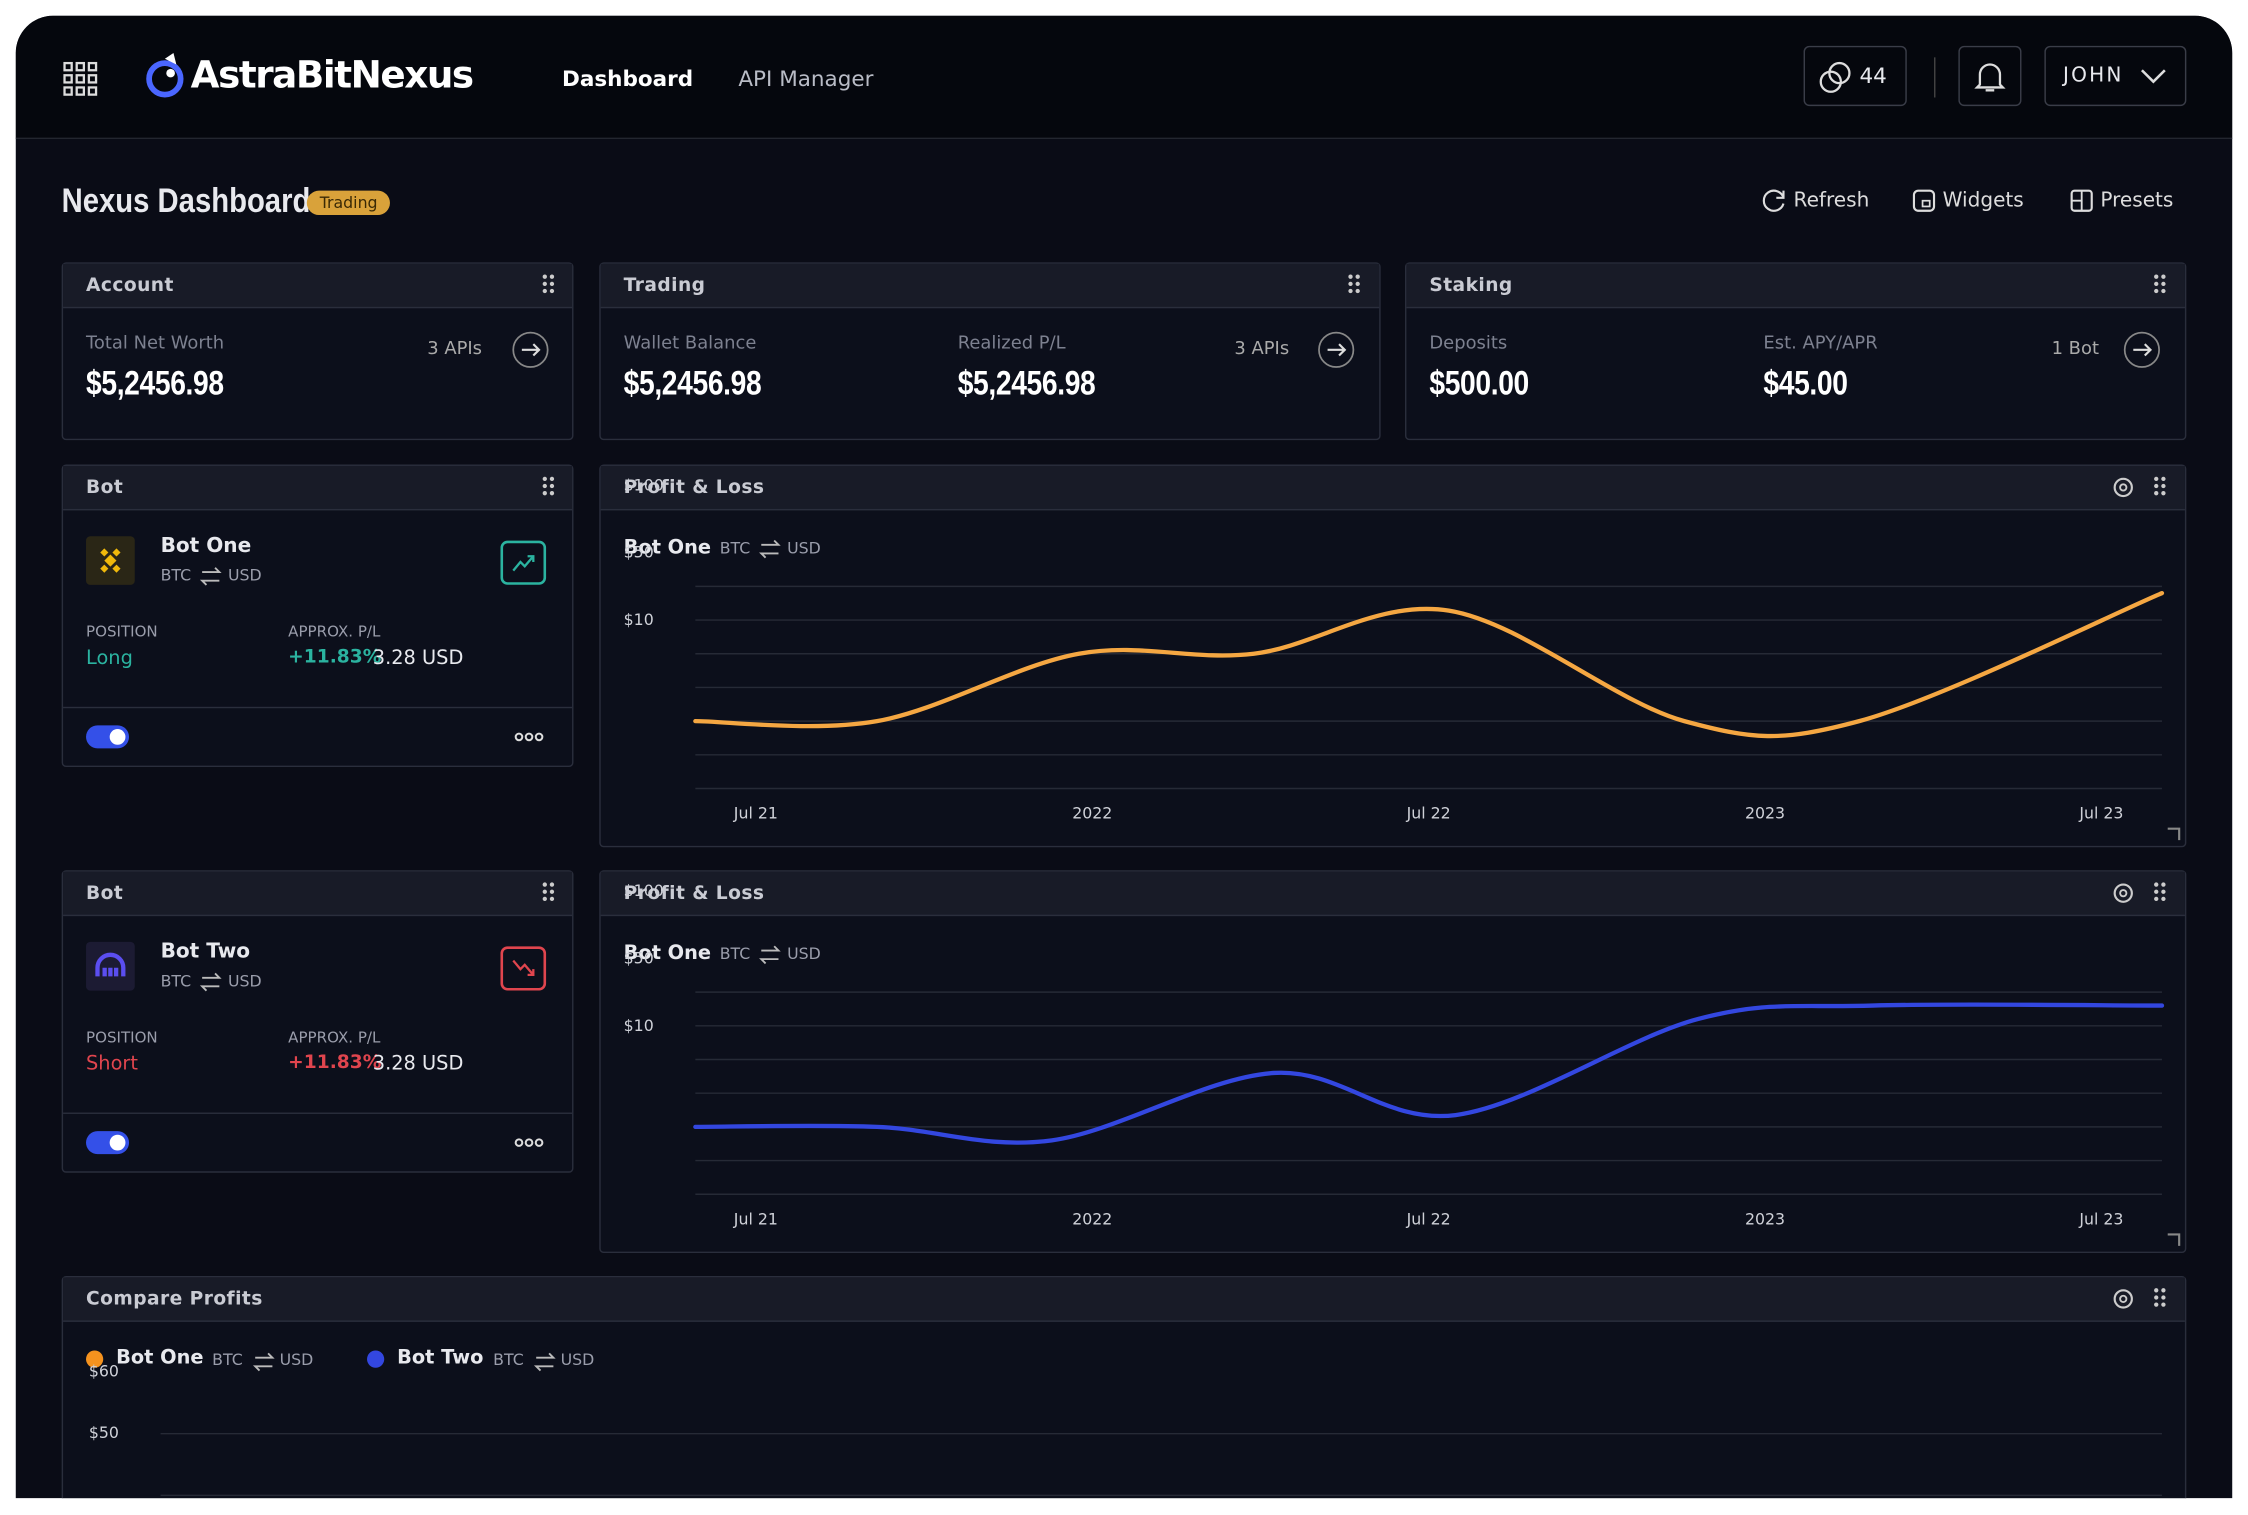 The image size is (2248, 1515). What do you see at coordinates (155, 342) in the screenshot?
I see `label: Total Net Worth` at bounding box center [155, 342].